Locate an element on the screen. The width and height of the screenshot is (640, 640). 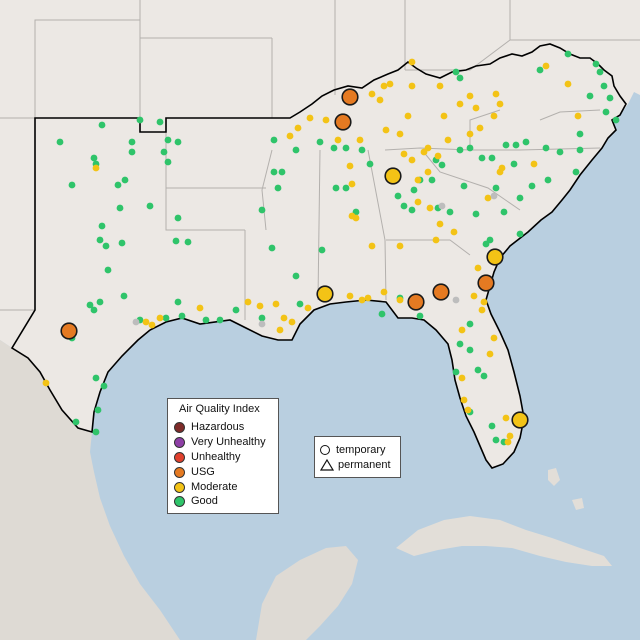
legend-item-usg: USG is located at coordinates (194, 472).